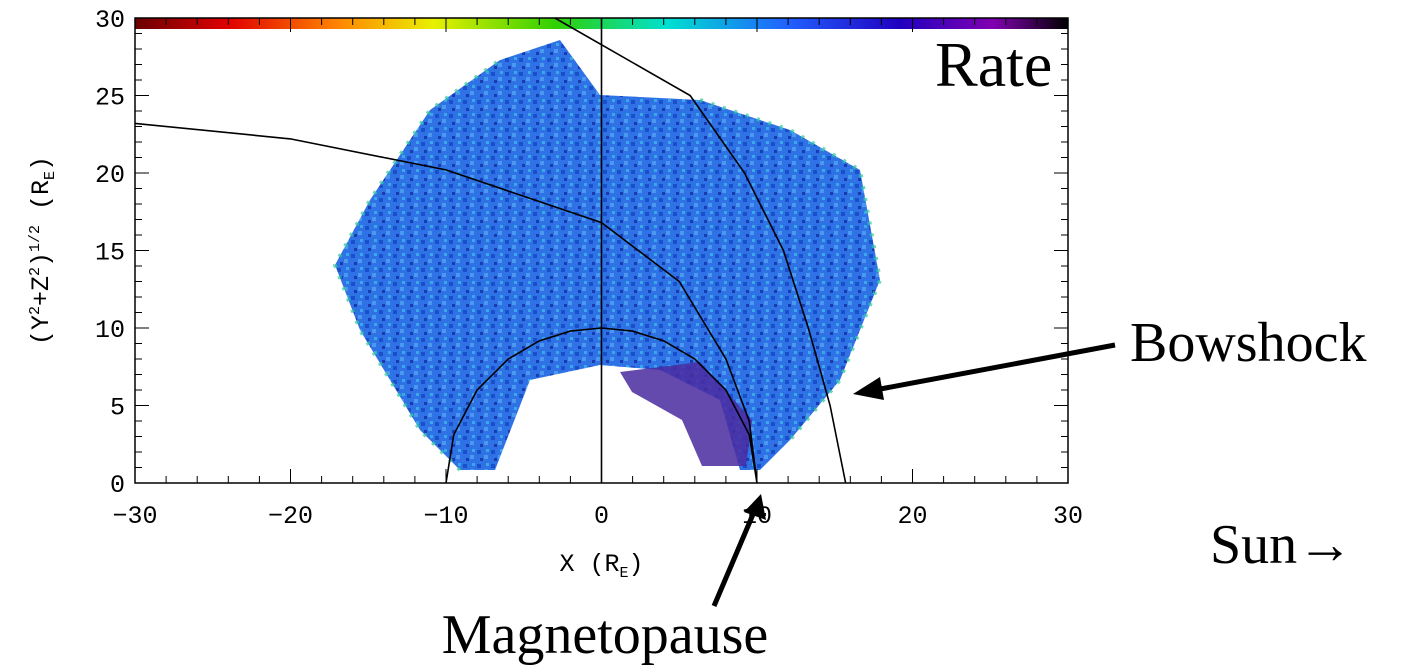 The width and height of the screenshot is (1405, 667). I want to click on x-axis-label: X (RE), so click(601, 566).